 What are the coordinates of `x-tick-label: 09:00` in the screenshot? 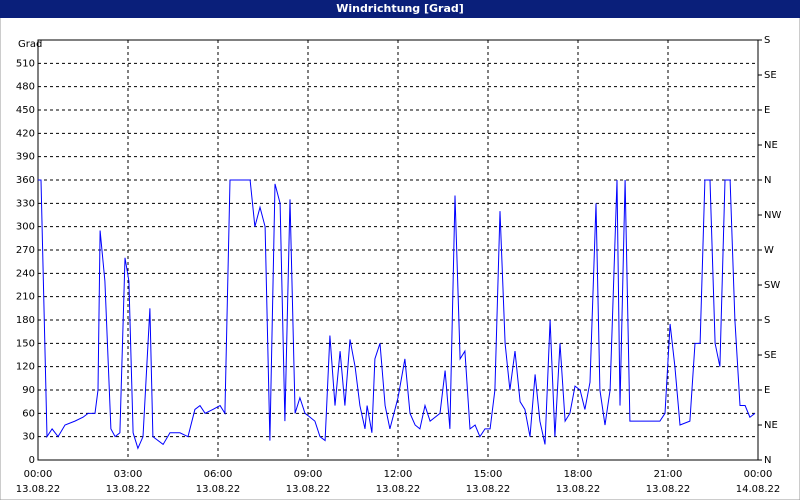 It's located at (308, 474).